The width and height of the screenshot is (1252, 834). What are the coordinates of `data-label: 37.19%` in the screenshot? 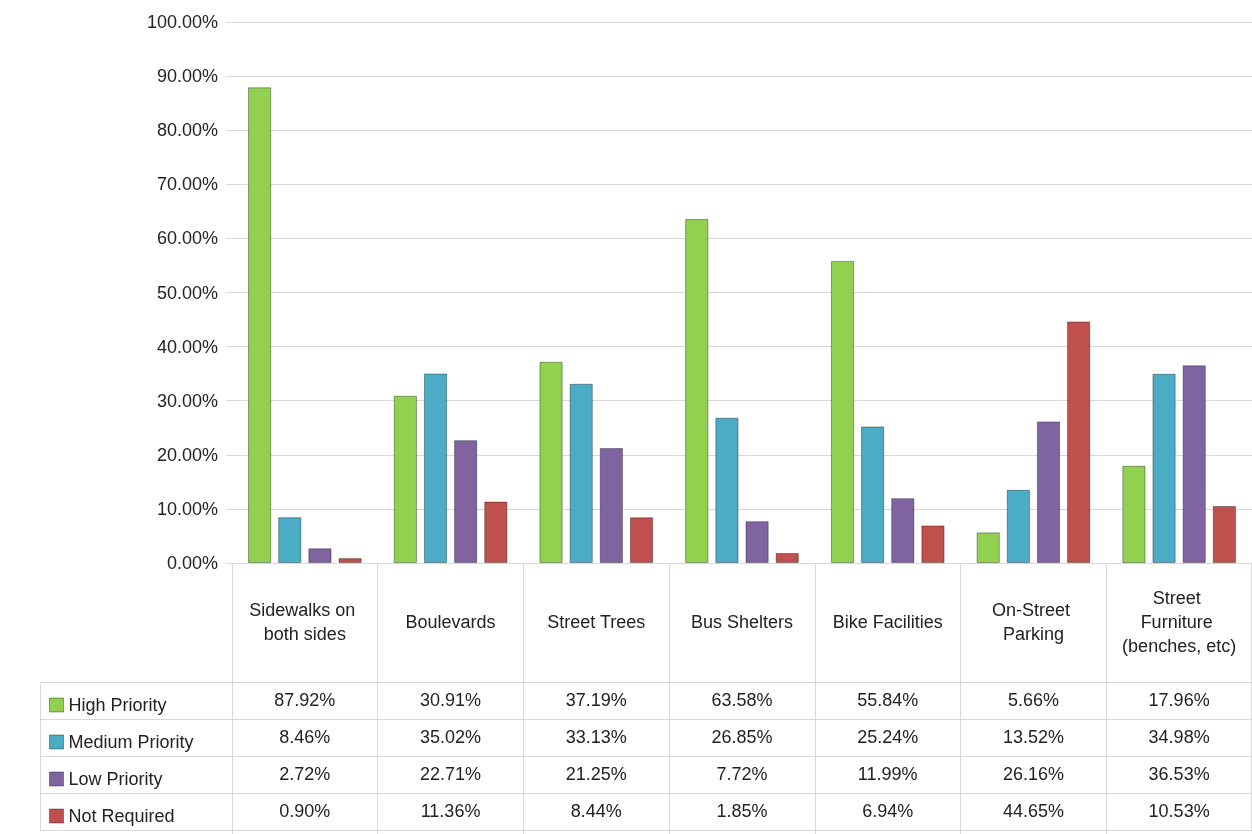 It's located at (596, 700).